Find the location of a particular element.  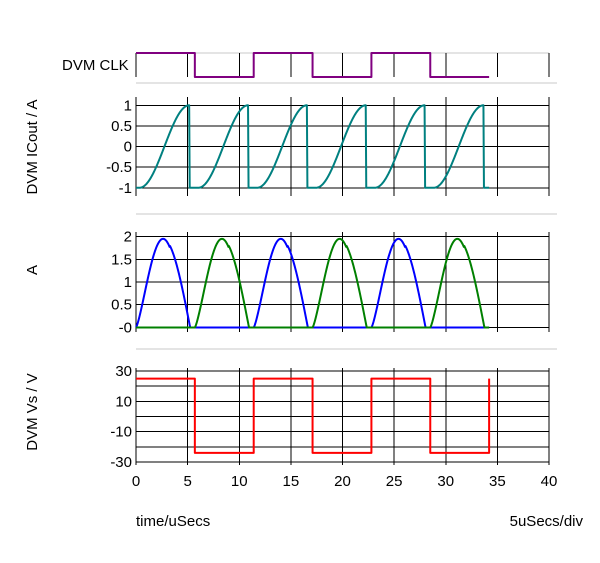

x-tick-label: 35 is located at coordinates (497, 481).